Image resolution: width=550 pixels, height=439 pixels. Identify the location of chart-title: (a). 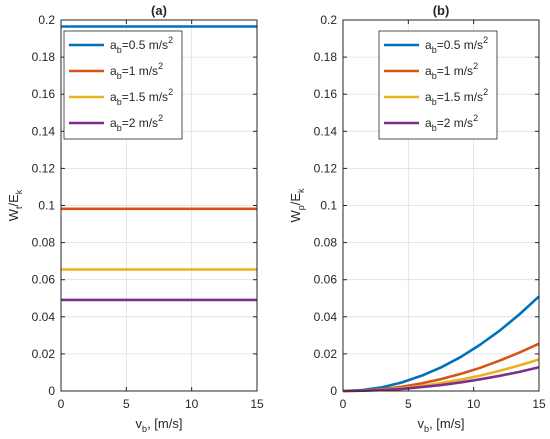
(159, 10).